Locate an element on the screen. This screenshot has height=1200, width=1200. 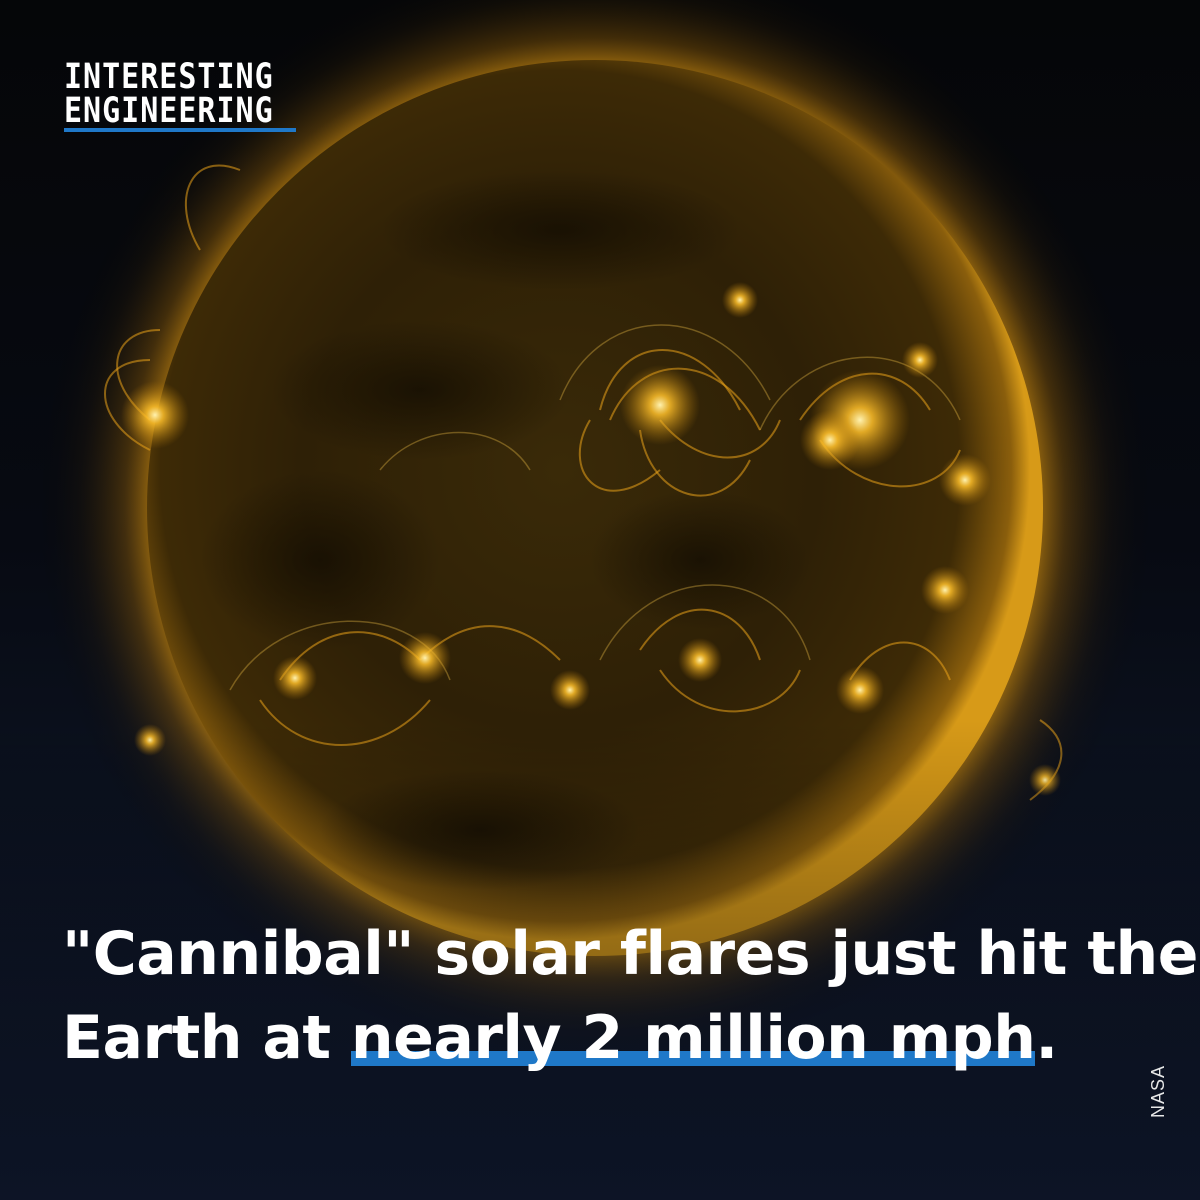
headline-line-1: "Cannibal" solar flares just hit the is located at coordinates (630, 954).